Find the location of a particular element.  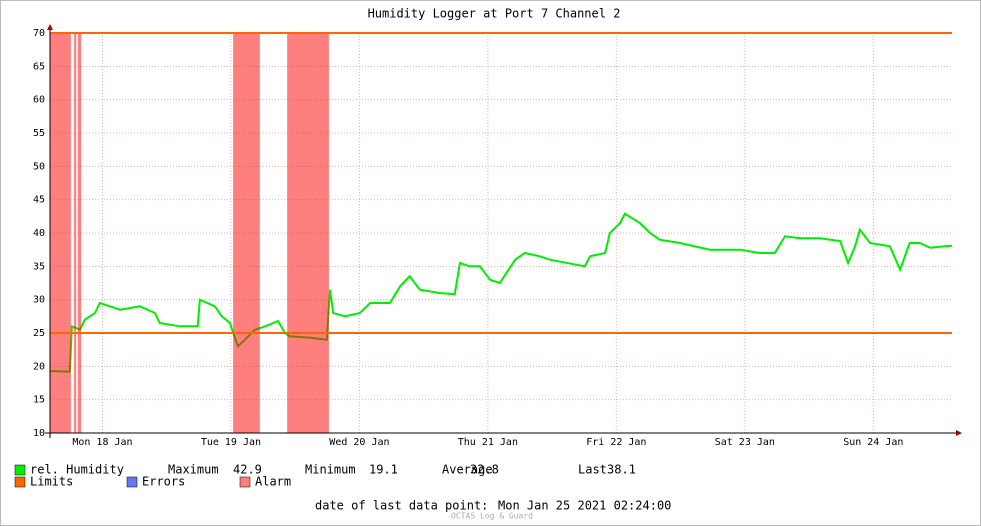

x-tick-label: Wed 20 Jan is located at coordinates (359, 442).